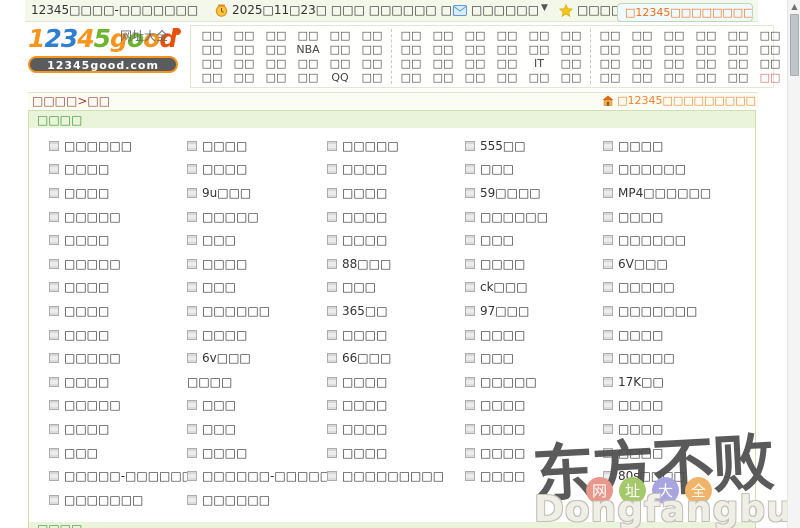 The height and width of the screenshot is (528, 800). I want to click on nav-link: IT, so click(539, 63).